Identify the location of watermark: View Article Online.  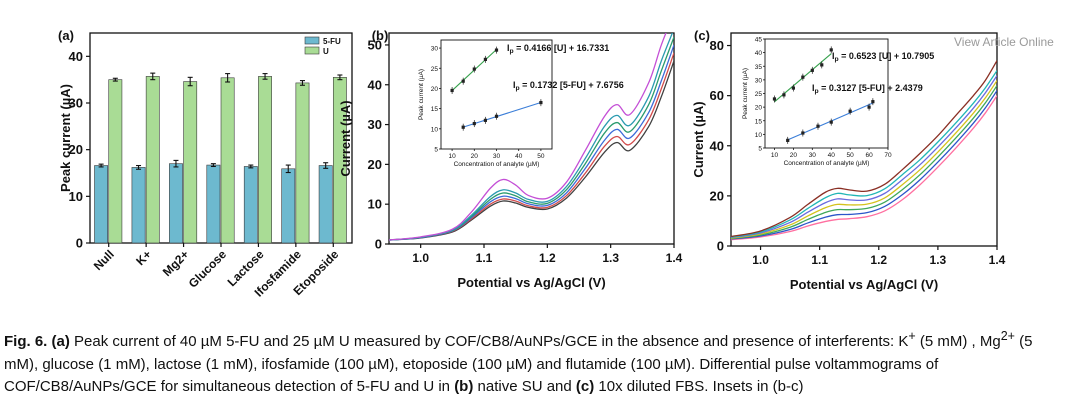
(1004, 42).